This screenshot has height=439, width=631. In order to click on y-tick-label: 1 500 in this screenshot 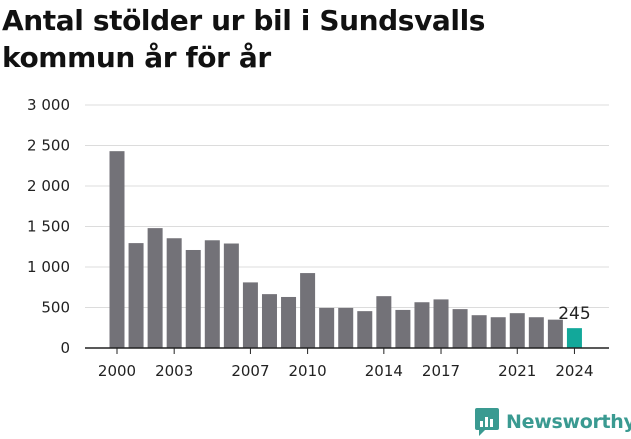, I will do `click(48, 227)`.